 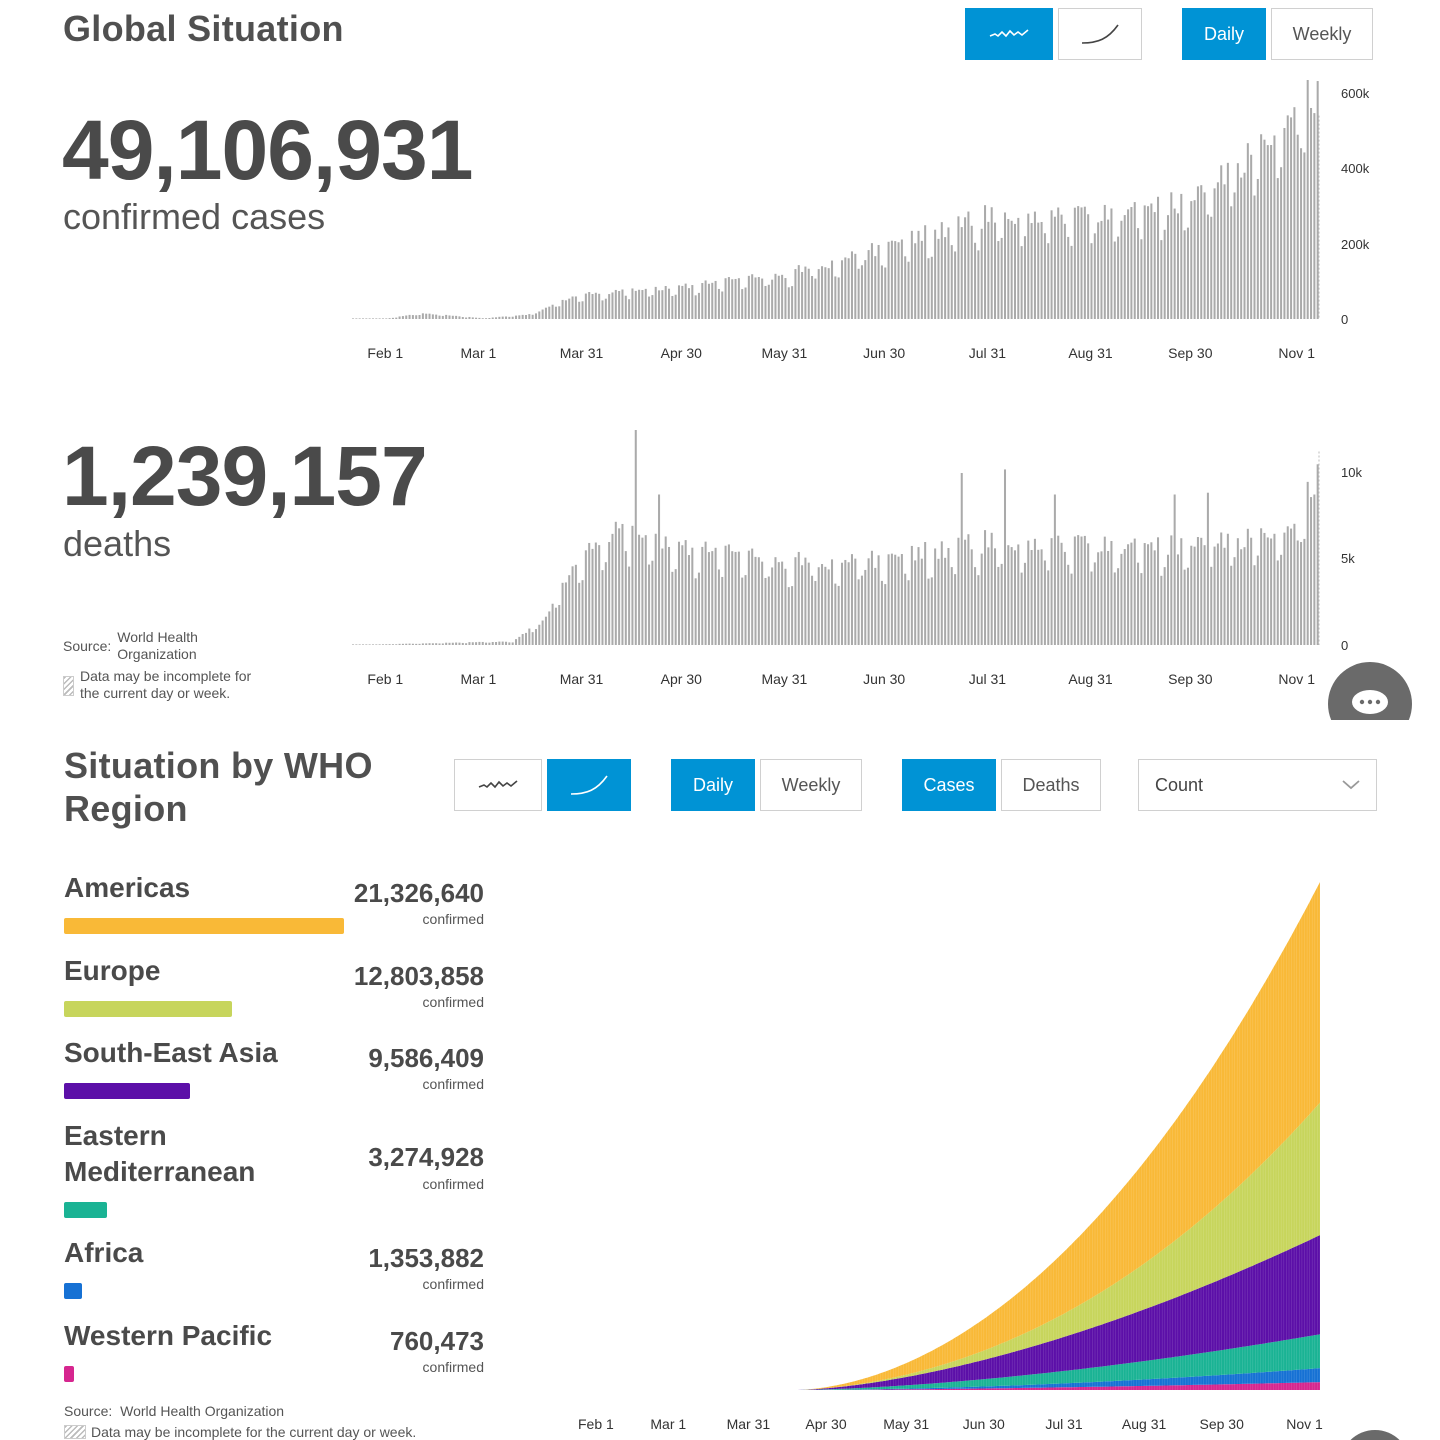 I want to click on region-confirmed-label: confirmed, so click(x=453, y=1002).